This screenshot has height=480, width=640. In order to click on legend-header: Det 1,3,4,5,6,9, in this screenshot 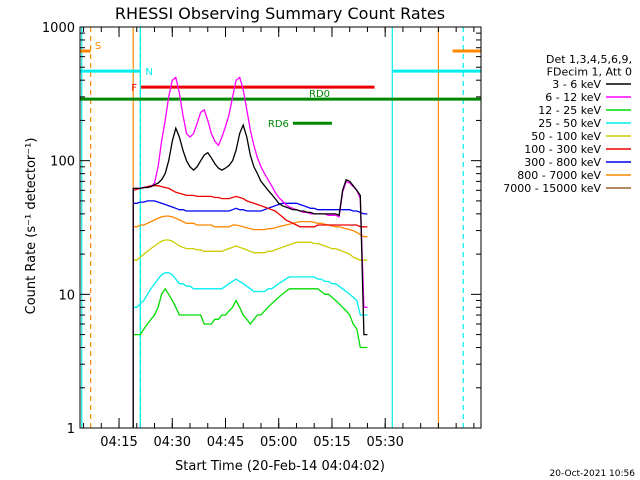, I will do `click(589, 59)`.